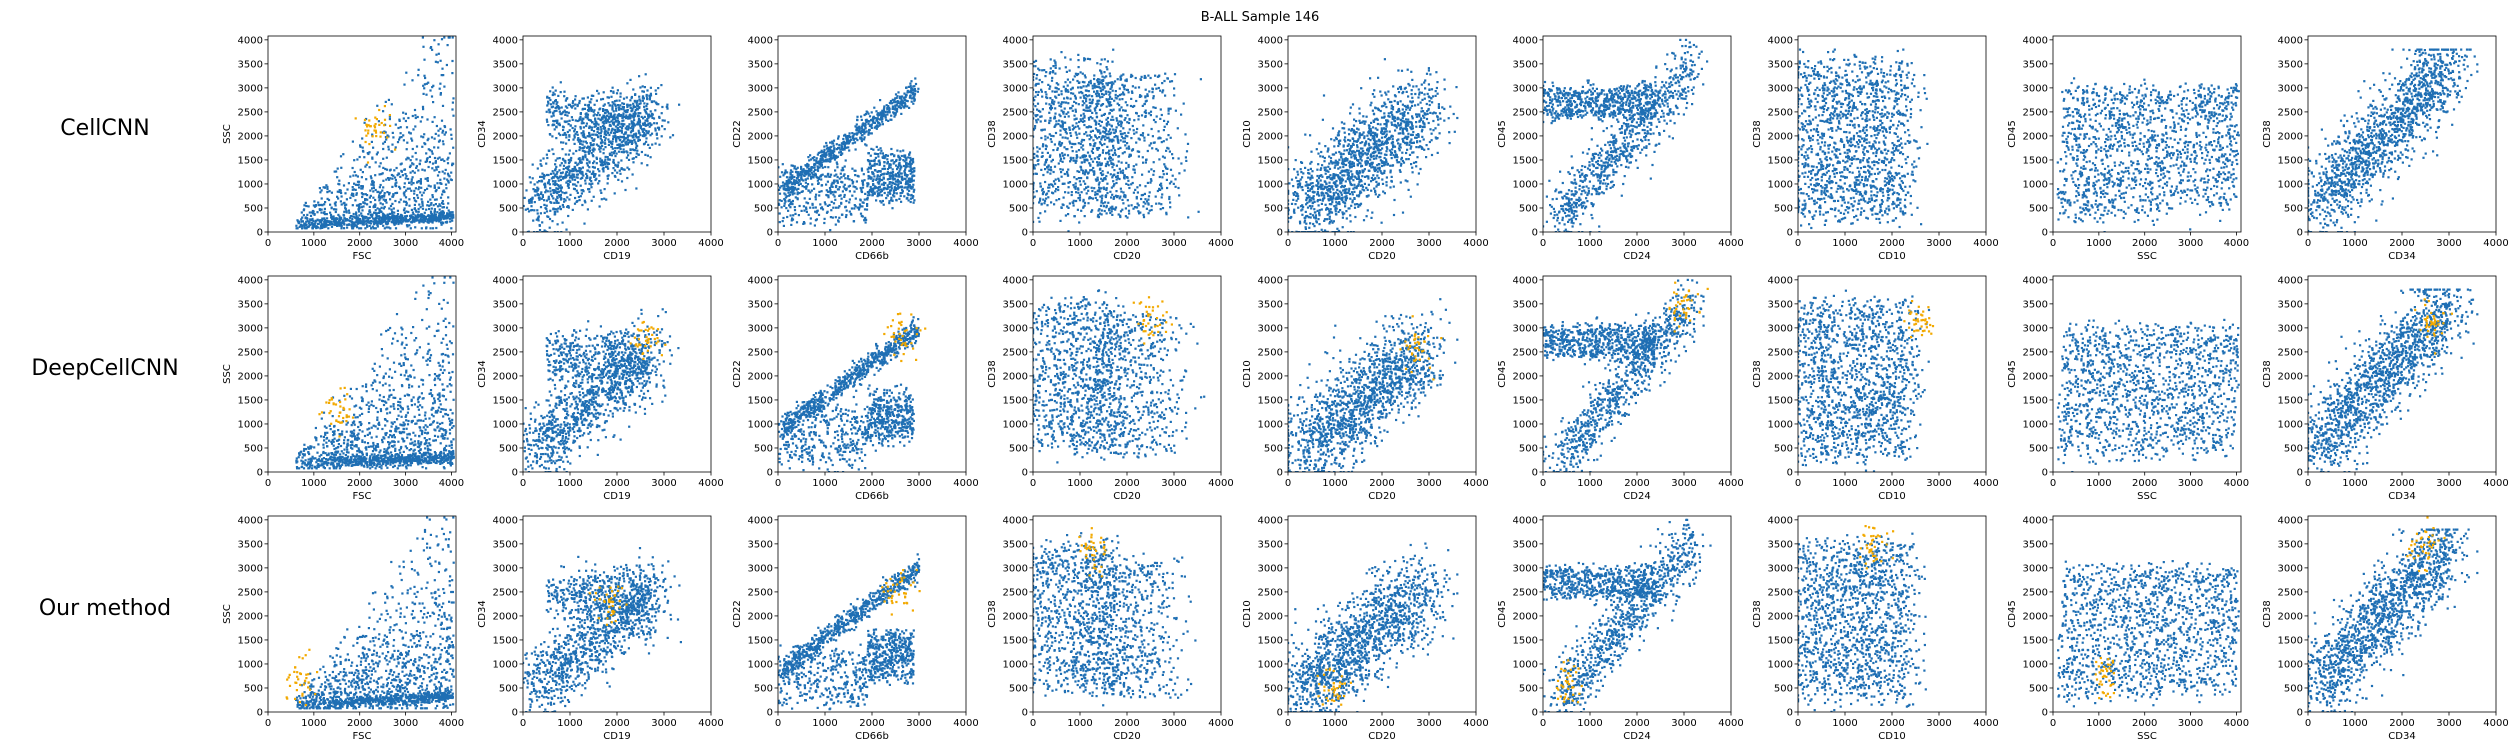 The width and height of the screenshot is (2520, 756). What do you see at coordinates (359, 243) in the screenshot?
I see `x-tick-label: 2000` at bounding box center [359, 243].